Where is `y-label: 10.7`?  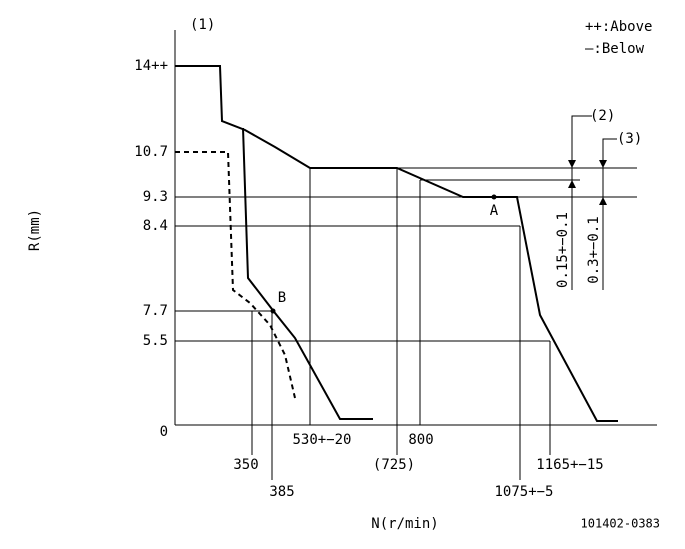 y-label: 10.7 is located at coordinates (151, 152).